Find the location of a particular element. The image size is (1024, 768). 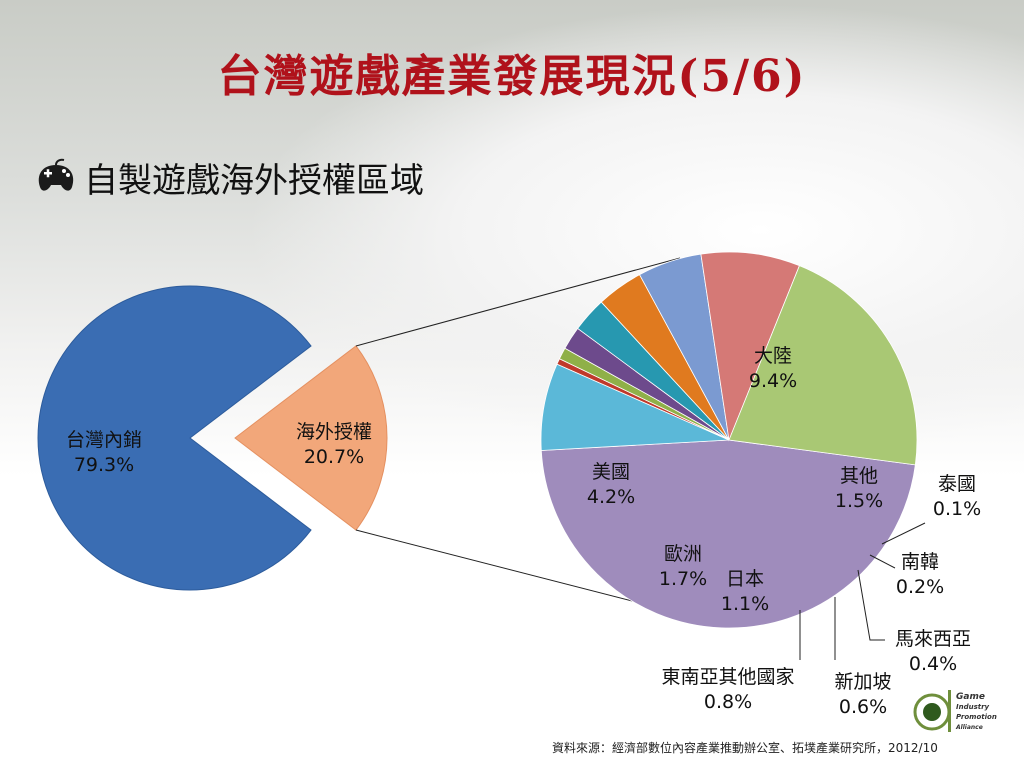

label-0: 大陸 9.4% is located at coordinates (773, 368).